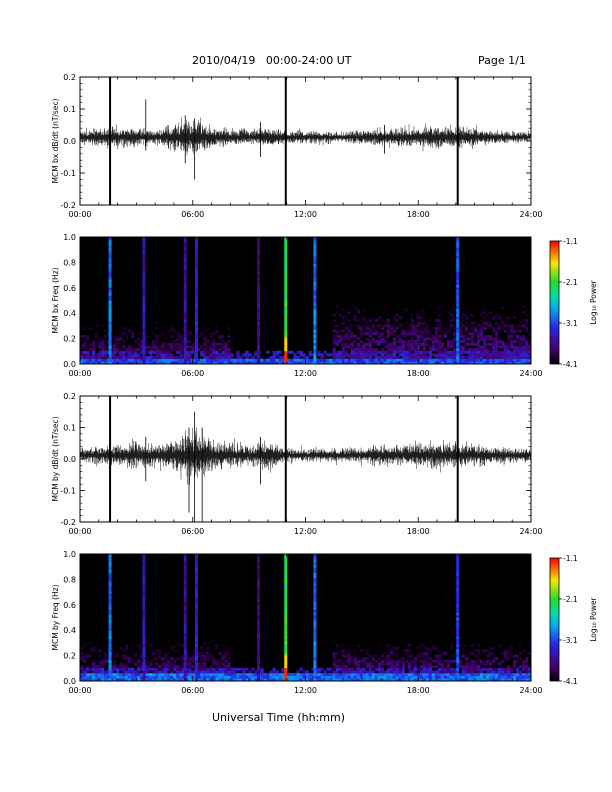  I want to click on x-axis-title: Universal Time (hh:mm), so click(278, 717).